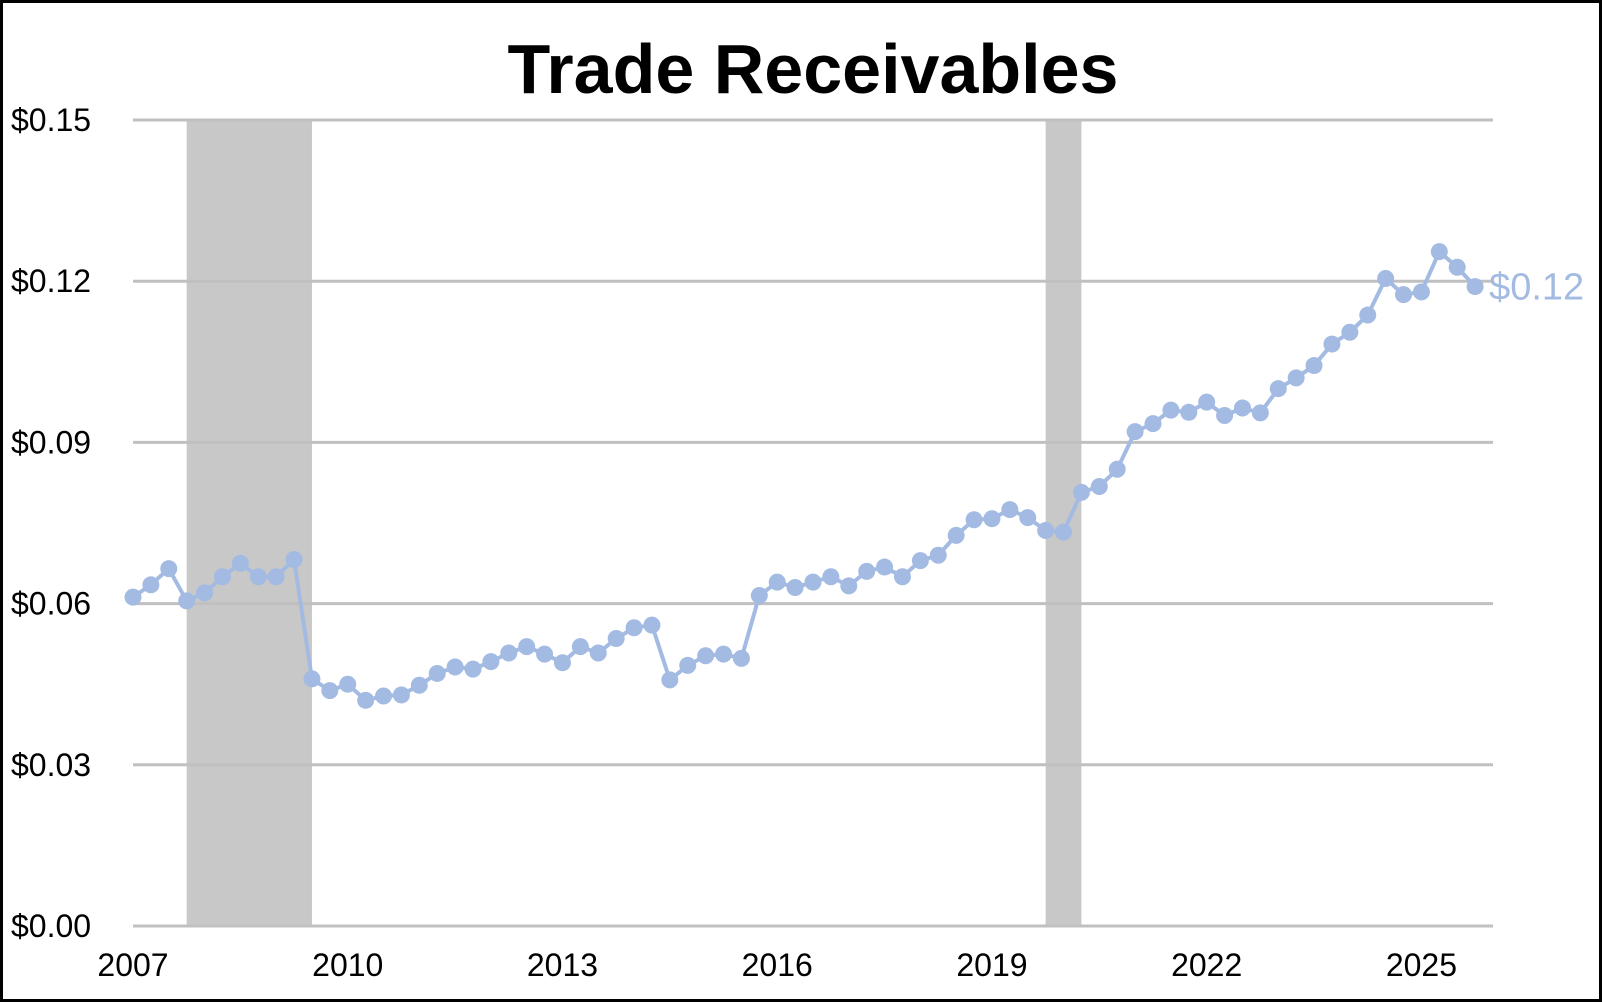  Describe the element at coordinates (1536, 288) in the screenshot. I see `series-end-label: $0.12` at that location.